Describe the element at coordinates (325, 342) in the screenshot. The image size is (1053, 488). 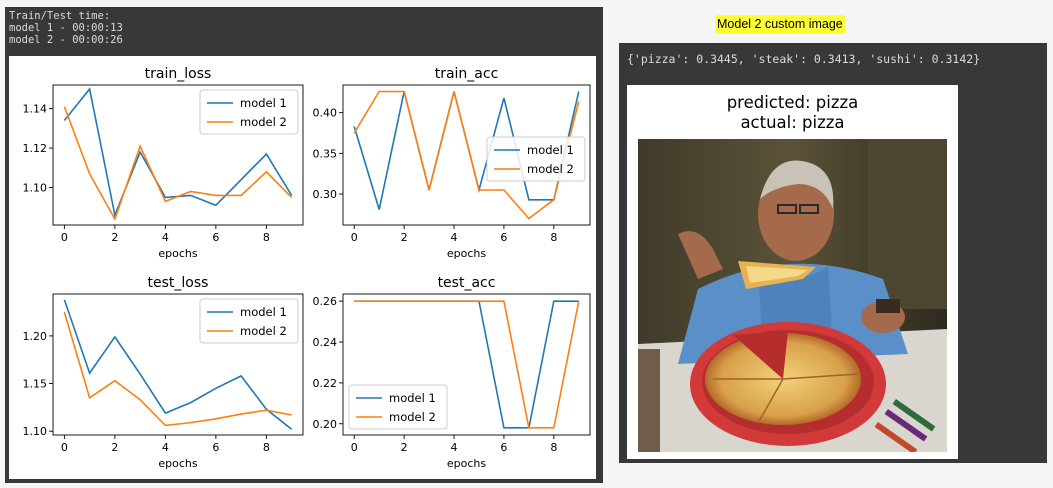
I see `y-tick-label: 0.24` at that location.